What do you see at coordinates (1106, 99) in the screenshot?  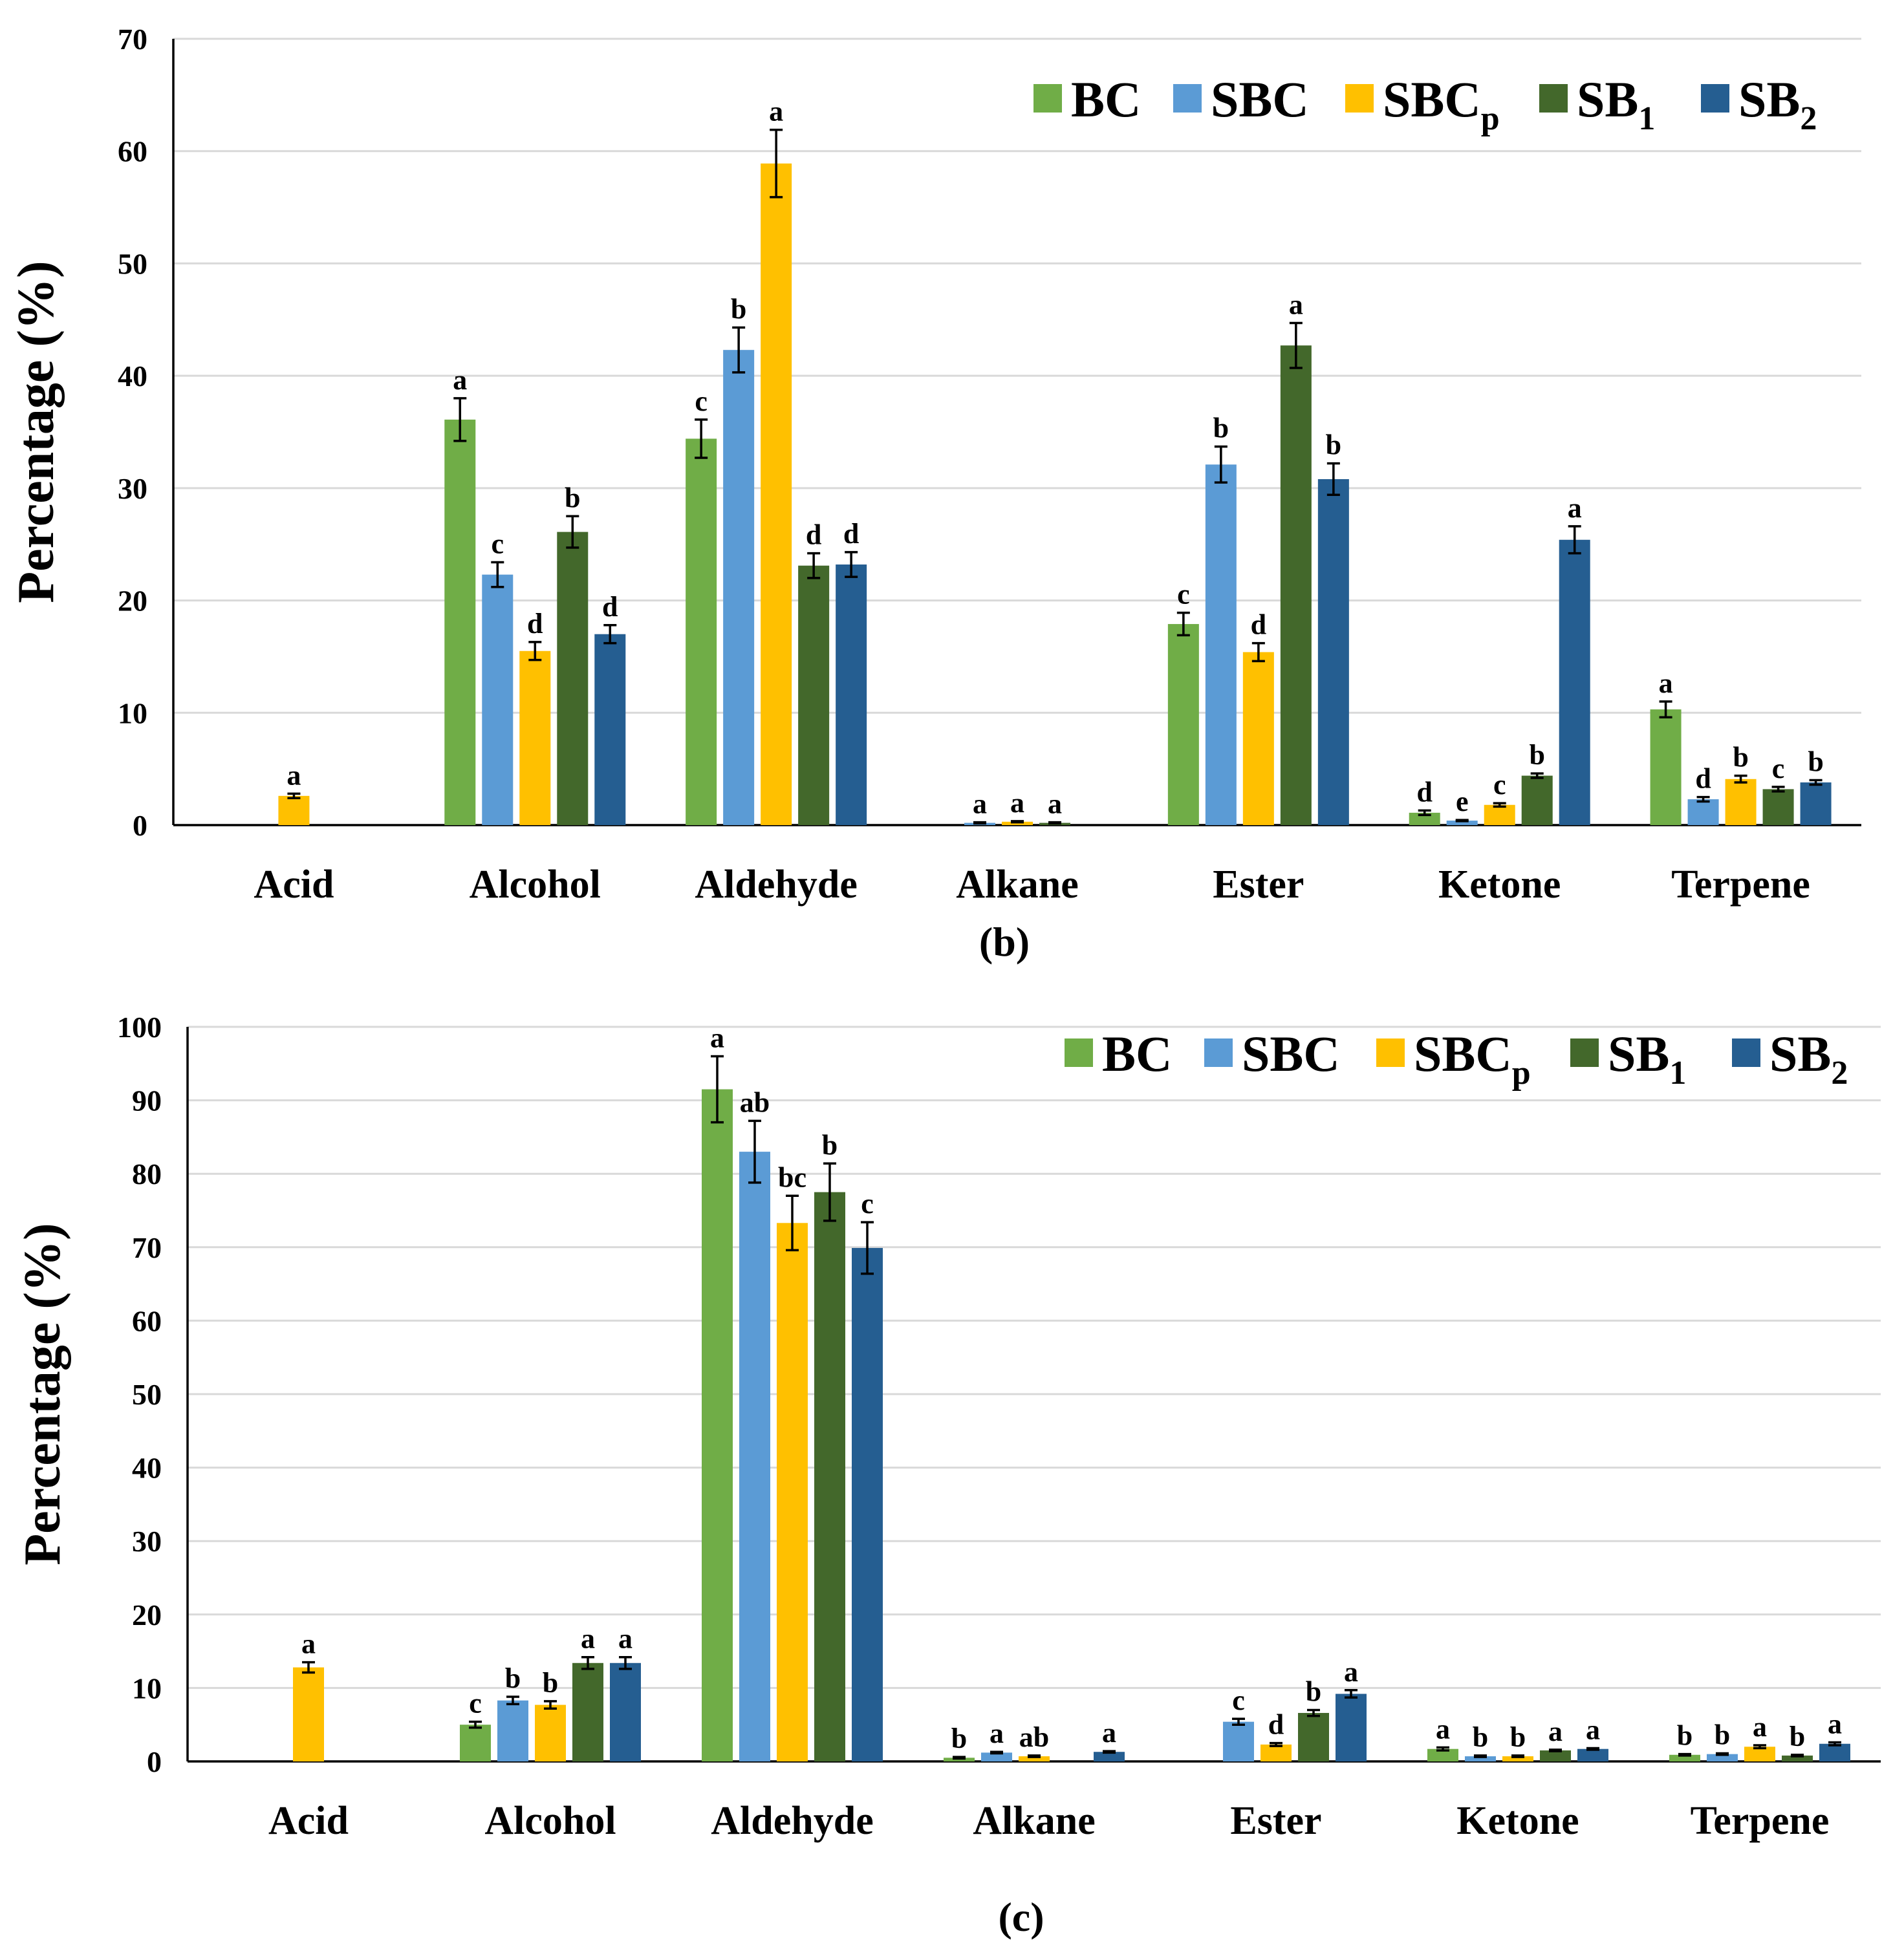 I see `legend-label-base: BC` at bounding box center [1106, 99].